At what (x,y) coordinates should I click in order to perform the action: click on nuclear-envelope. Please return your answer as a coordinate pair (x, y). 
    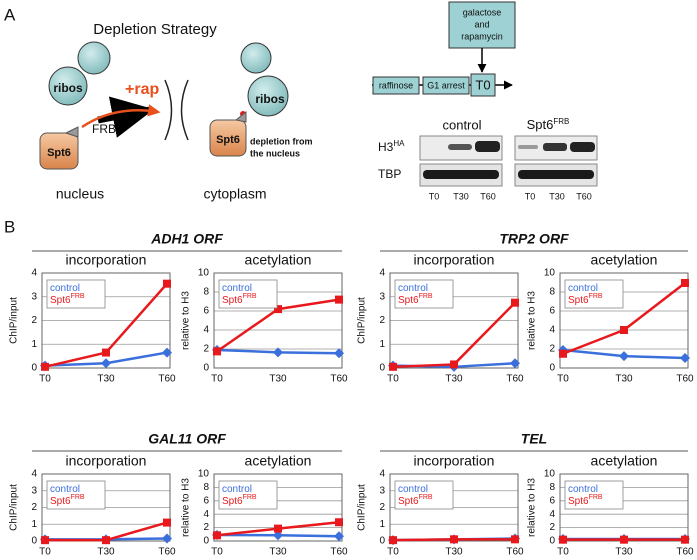
    Looking at the image, I should click on (168, 110).